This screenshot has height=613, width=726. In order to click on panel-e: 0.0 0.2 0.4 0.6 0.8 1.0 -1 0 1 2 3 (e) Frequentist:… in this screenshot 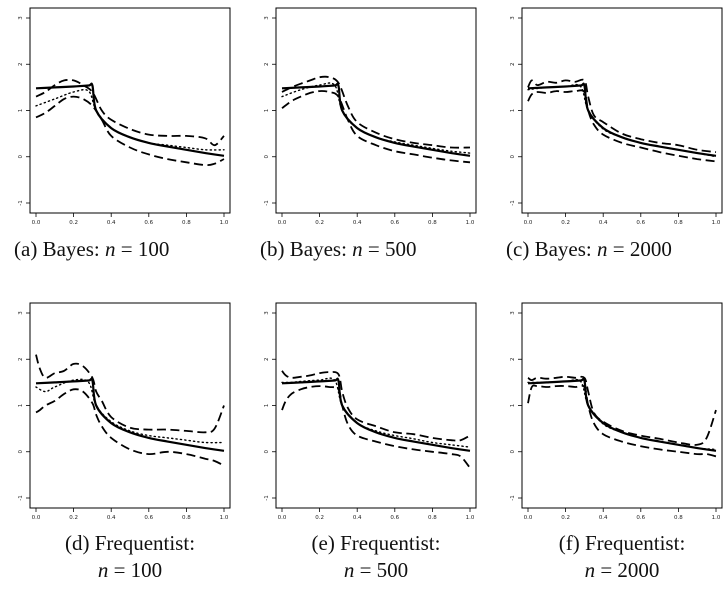, I will do `click(370, 442)`.